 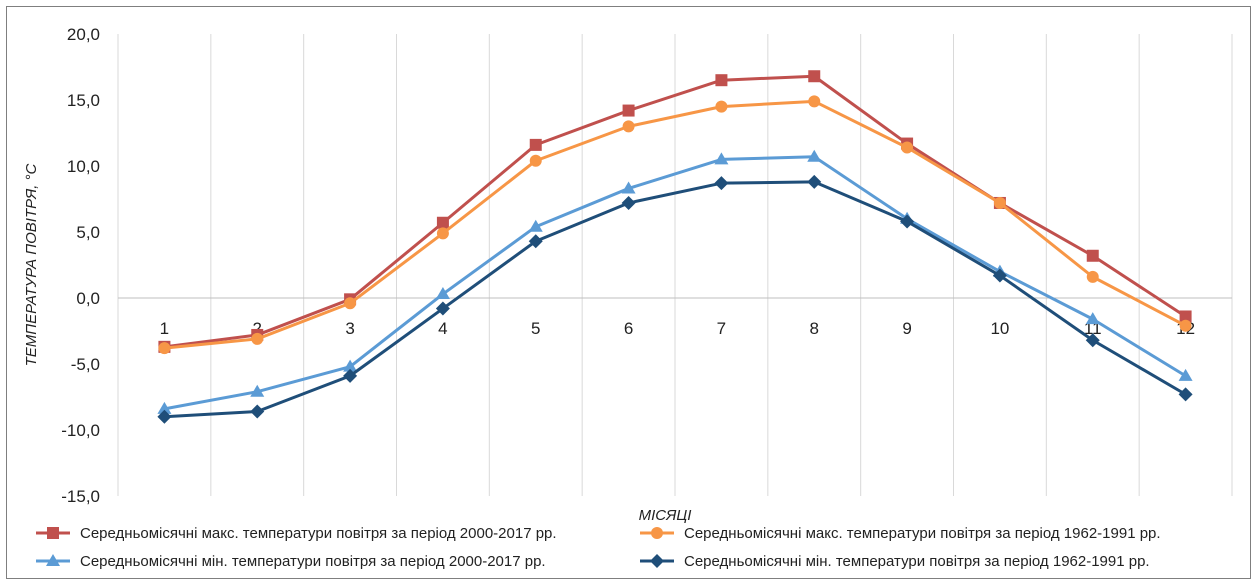 What do you see at coordinates (85, 364) in the screenshot?
I see `y-tick-label: -5,0` at bounding box center [85, 364].